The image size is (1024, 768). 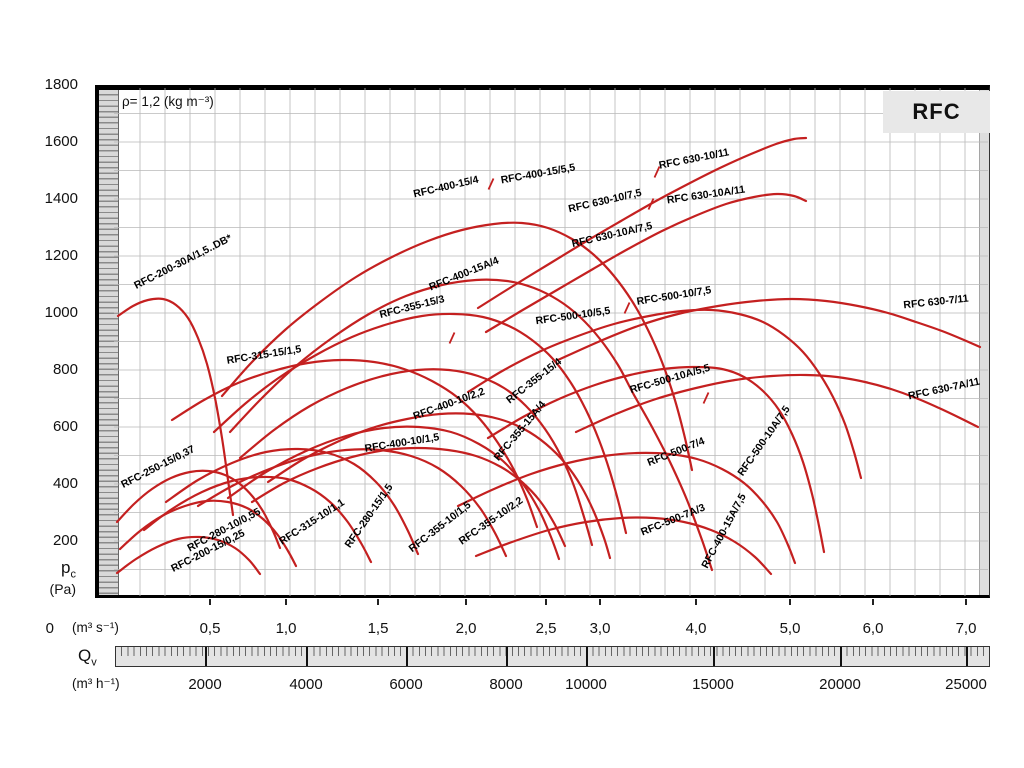 I want to click on flow-s-tick-label: 1,0, so click(x=286, y=628).